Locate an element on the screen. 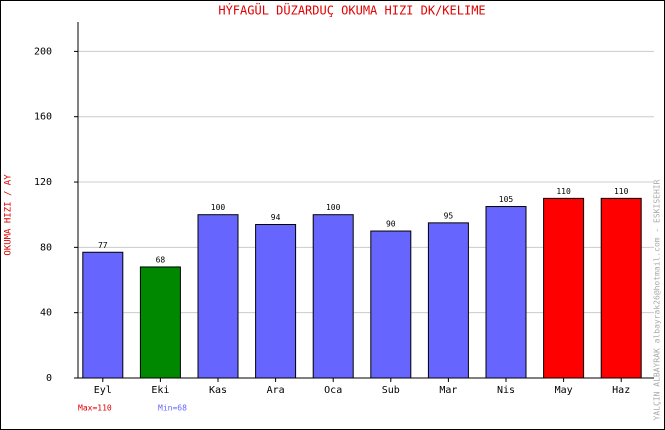  x-tick-label: Nis is located at coordinates (506, 390).